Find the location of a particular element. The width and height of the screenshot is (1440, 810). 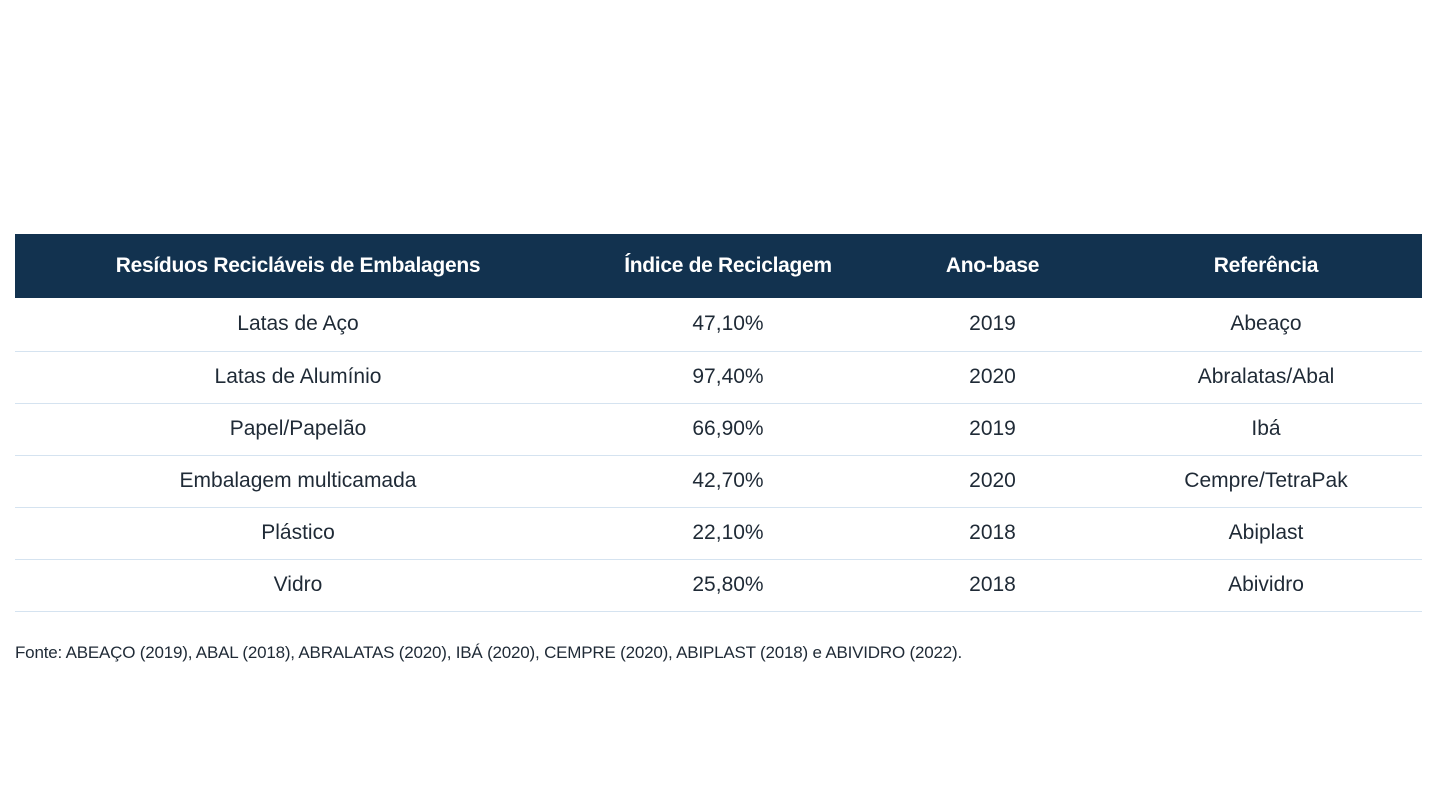

table-row: Plástico 22,10% 2018 Abiplast is located at coordinates (718, 533).